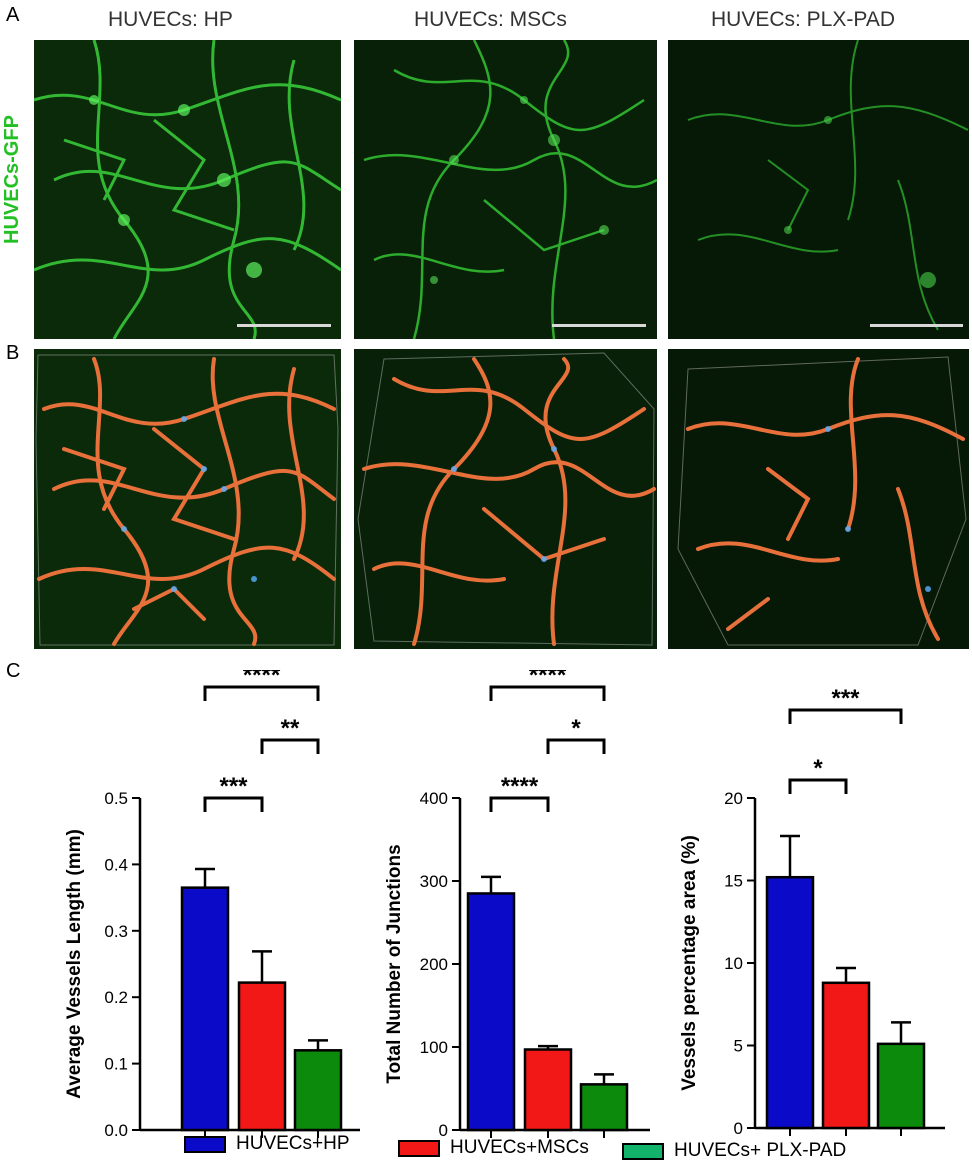  Describe the element at coordinates (116, 864) in the screenshot. I see `y-tick-label: 0.4` at that location.